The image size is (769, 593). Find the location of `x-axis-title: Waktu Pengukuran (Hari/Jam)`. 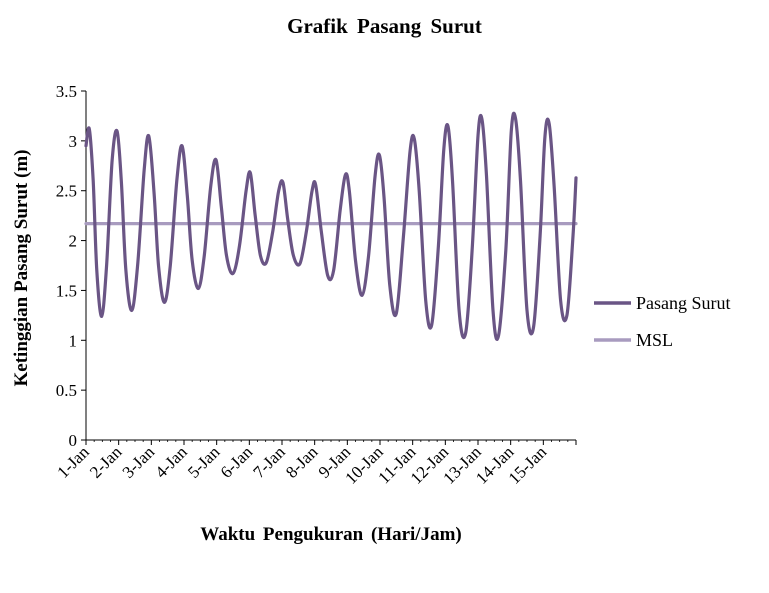

x-axis-title: Waktu Pengukuran (Hari/Jam) is located at coordinates (331, 534).